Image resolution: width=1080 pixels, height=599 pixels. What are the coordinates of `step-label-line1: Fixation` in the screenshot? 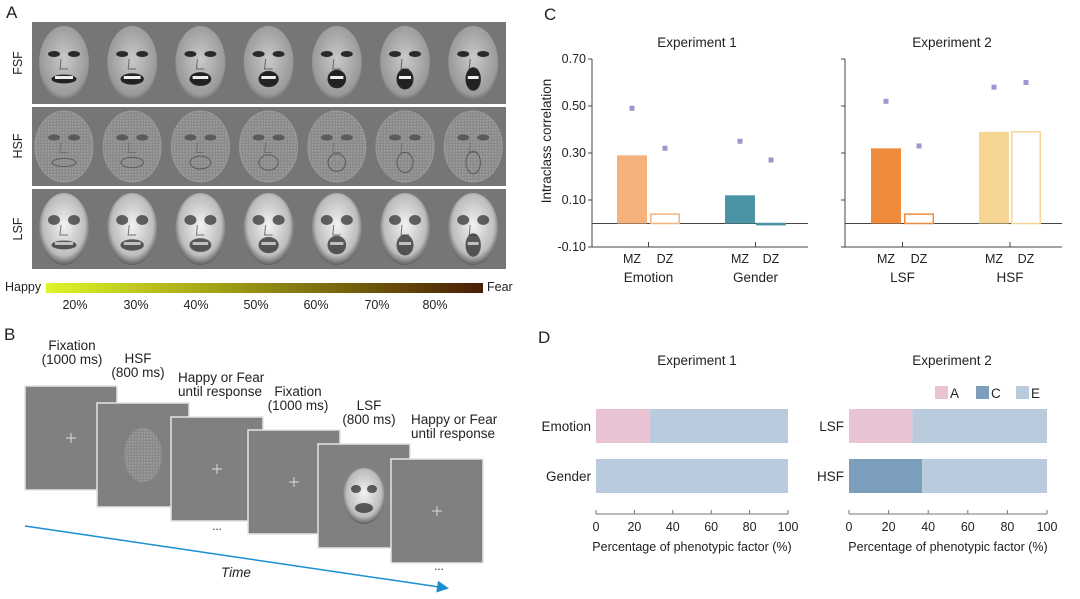 It's located at (297, 391).